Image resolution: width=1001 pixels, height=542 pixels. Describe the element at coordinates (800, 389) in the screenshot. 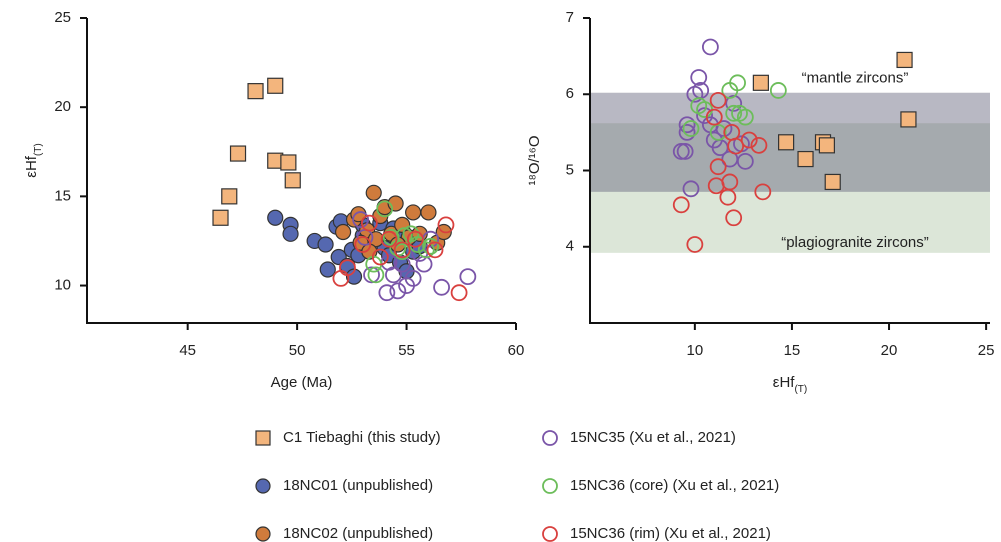

I see `xlabel-label-sub: (T)` at that location.